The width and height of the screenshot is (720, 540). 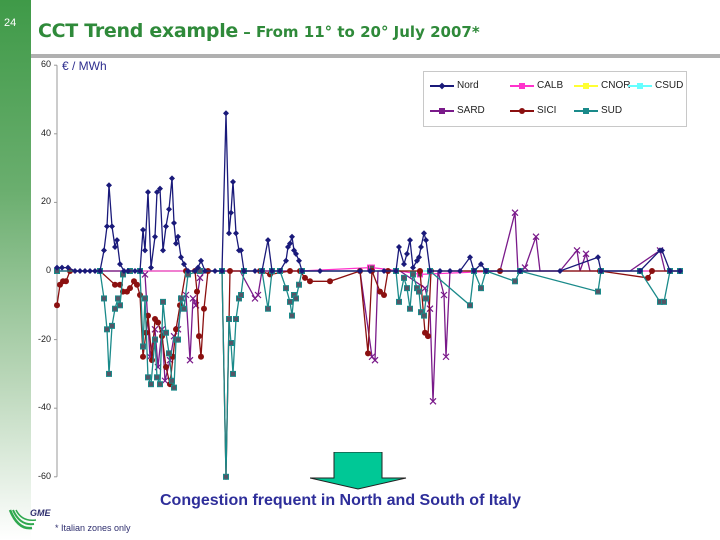 I want to click on legend-label: SARD, so click(x=471, y=110).